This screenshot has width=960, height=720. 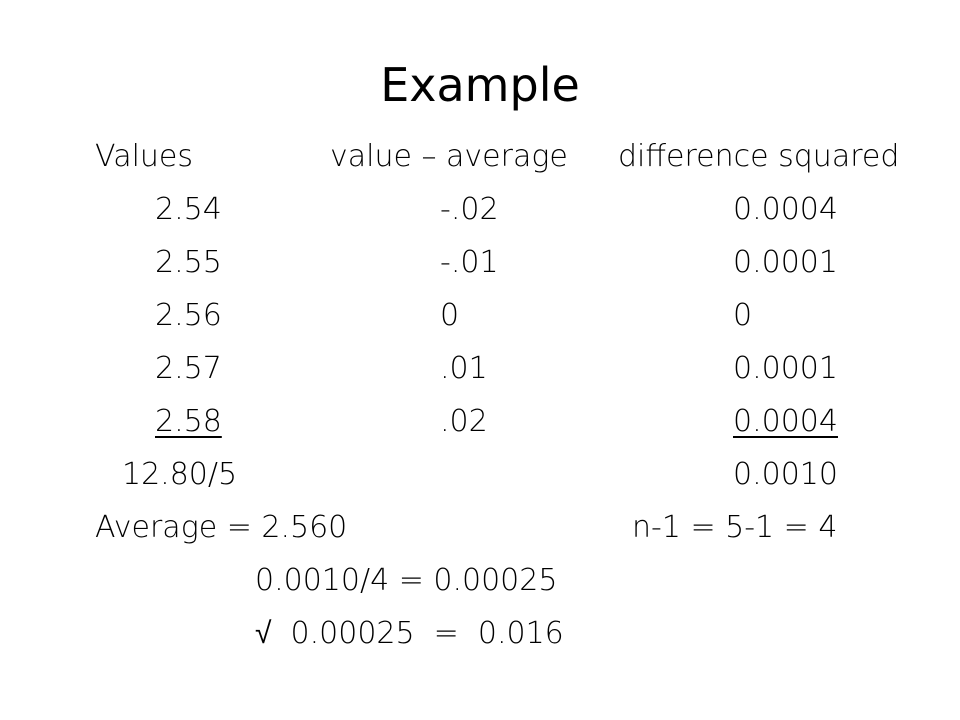 I want to click on degrees-of-freedom: n-1 = 5-1 = 4, so click(x=735, y=527).